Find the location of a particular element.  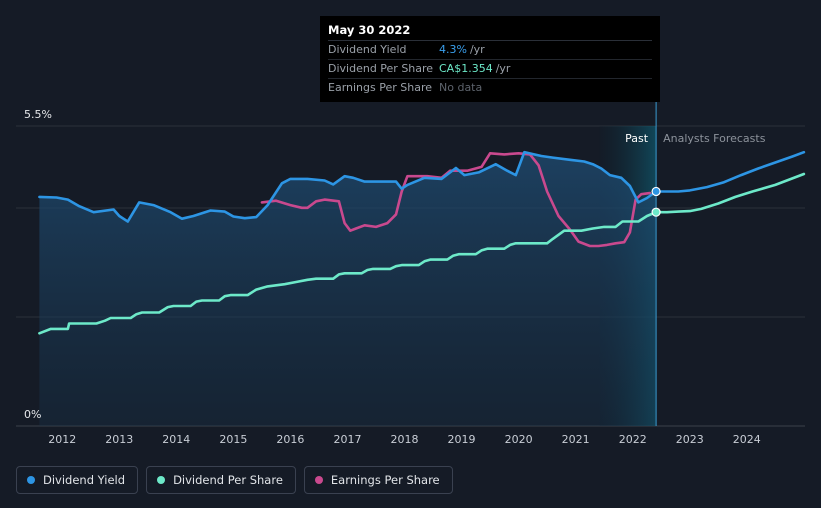

legend-earnings-per-share: Earnings Per Share is located at coordinates (378, 480).